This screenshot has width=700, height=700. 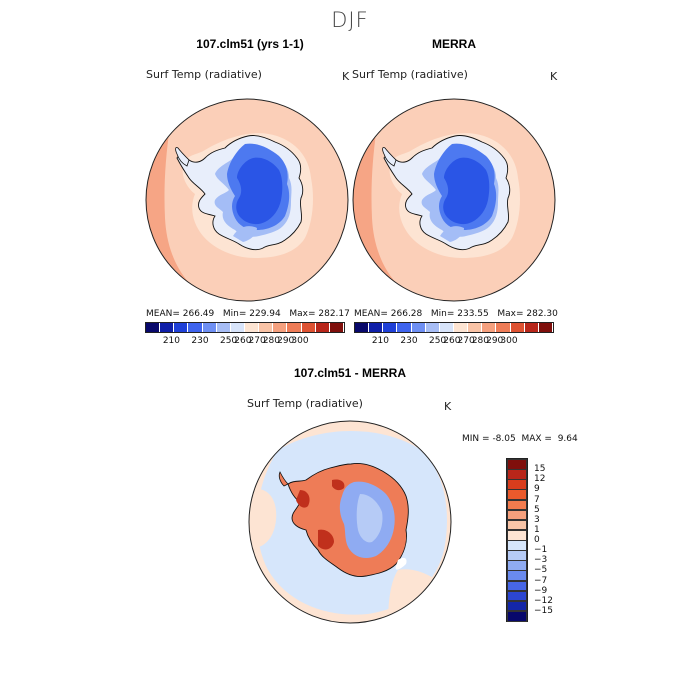 What do you see at coordinates (543, 610) in the screenshot?
I see `colorbar-tick-label: −15` at bounding box center [543, 610].